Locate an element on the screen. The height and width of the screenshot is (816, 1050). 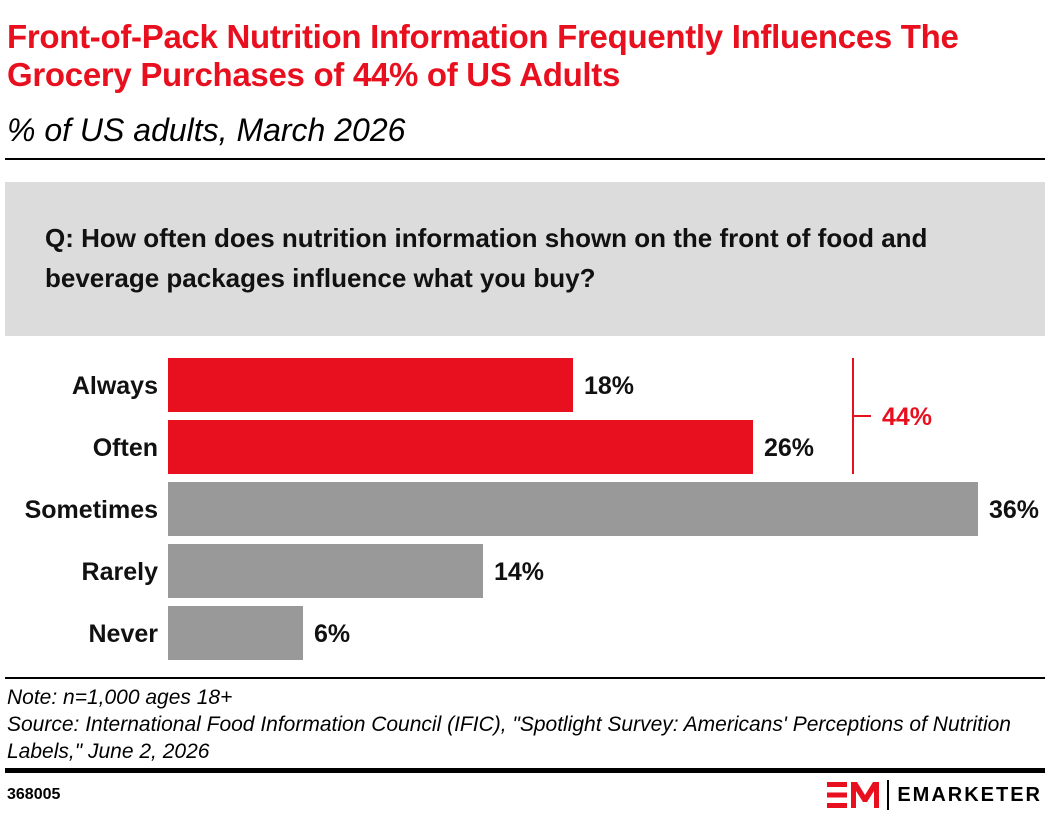
category-label-always: Always is located at coordinates (115, 386).